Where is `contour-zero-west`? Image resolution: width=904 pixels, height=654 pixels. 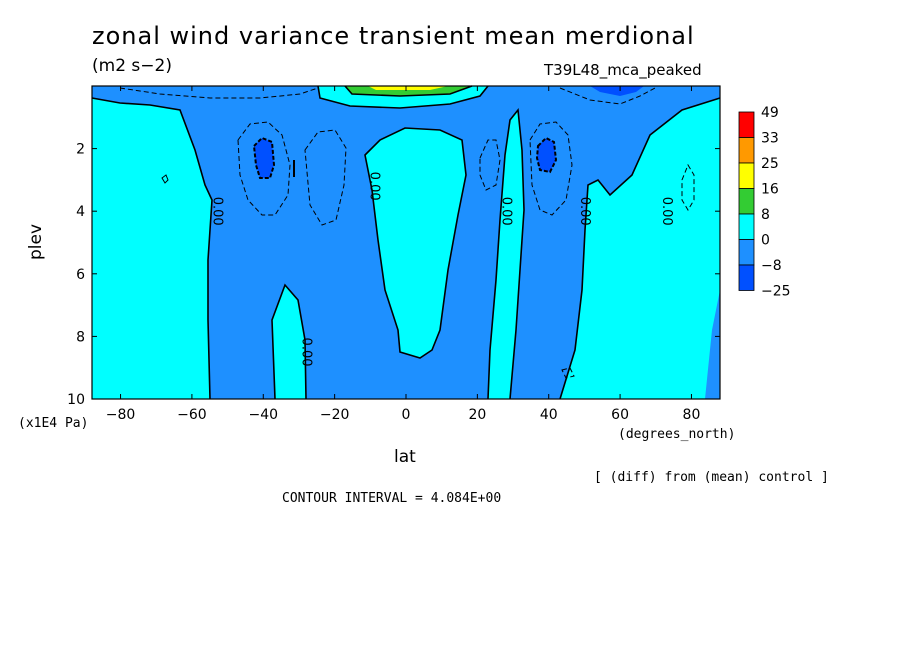 contour-zero-west is located at coordinates (152, 248).